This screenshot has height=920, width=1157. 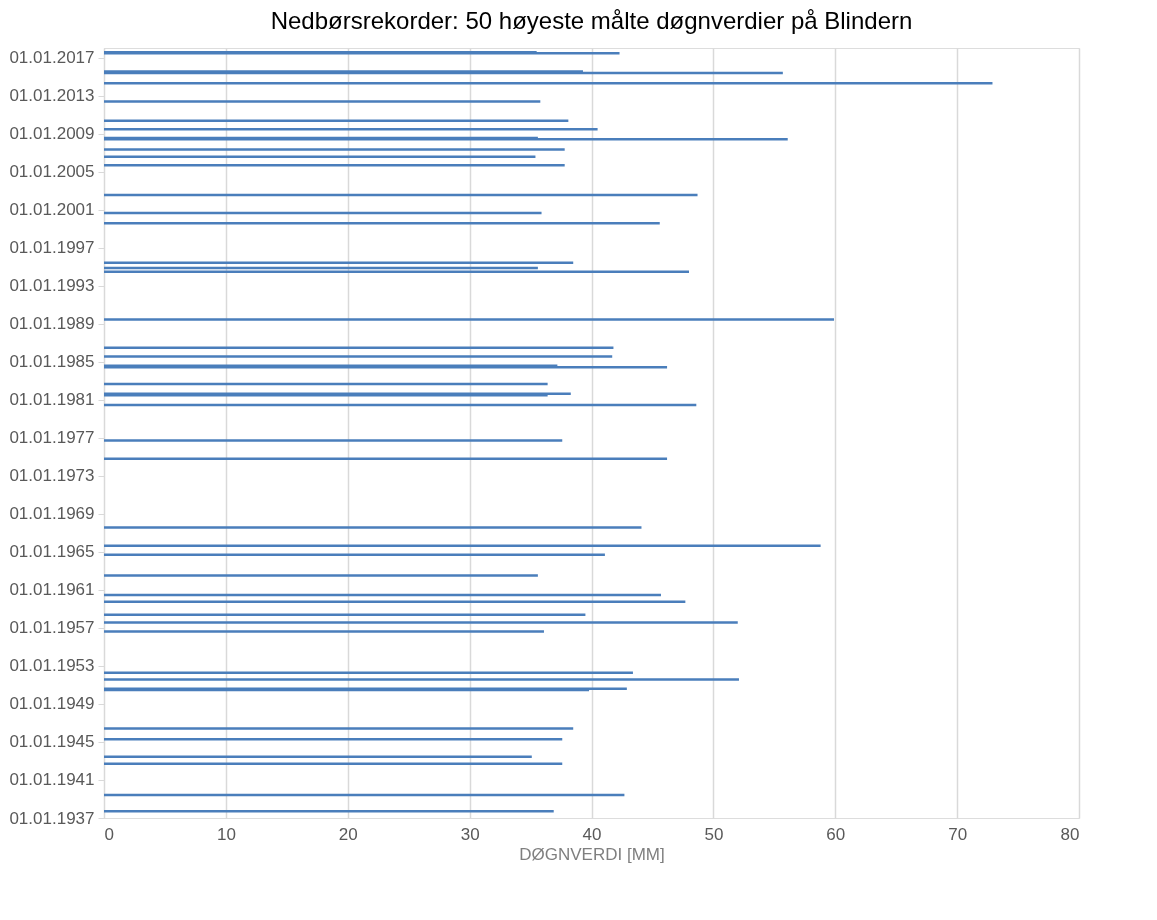 I want to click on y-tick-label: 01.01.1977, so click(x=52, y=438).